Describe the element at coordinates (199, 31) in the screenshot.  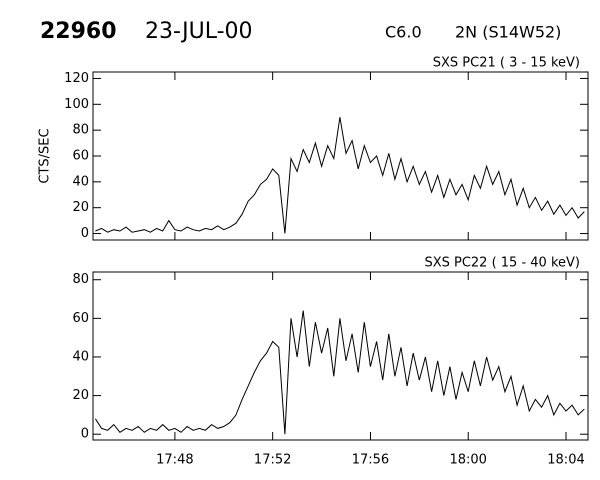
I see `event-date: 23-JUL-00` at that location.